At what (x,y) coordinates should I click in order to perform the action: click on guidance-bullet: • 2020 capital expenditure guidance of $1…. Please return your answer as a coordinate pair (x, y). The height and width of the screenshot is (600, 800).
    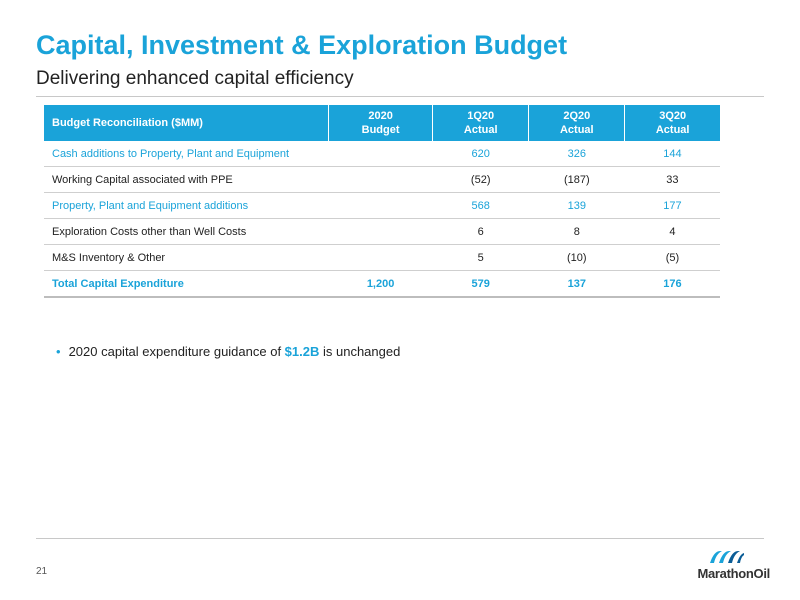
    Looking at the image, I should click on (228, 351).